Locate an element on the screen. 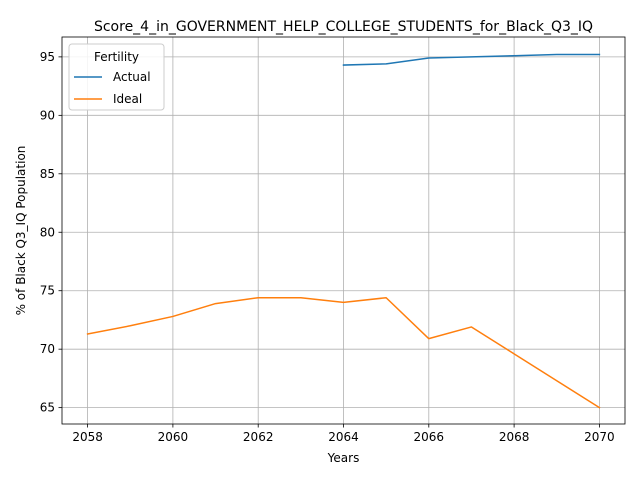  y-tick-label: 85 is located at coordinates (47, 174).